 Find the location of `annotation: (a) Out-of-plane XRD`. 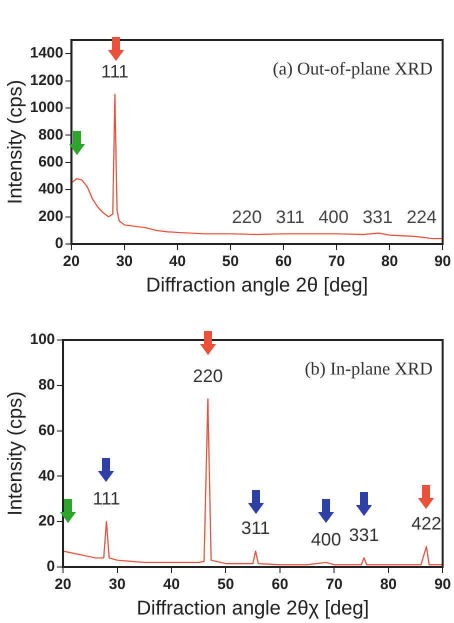

annotation: (a) Out-of-plane XRD is located at coordinates (352, 68).